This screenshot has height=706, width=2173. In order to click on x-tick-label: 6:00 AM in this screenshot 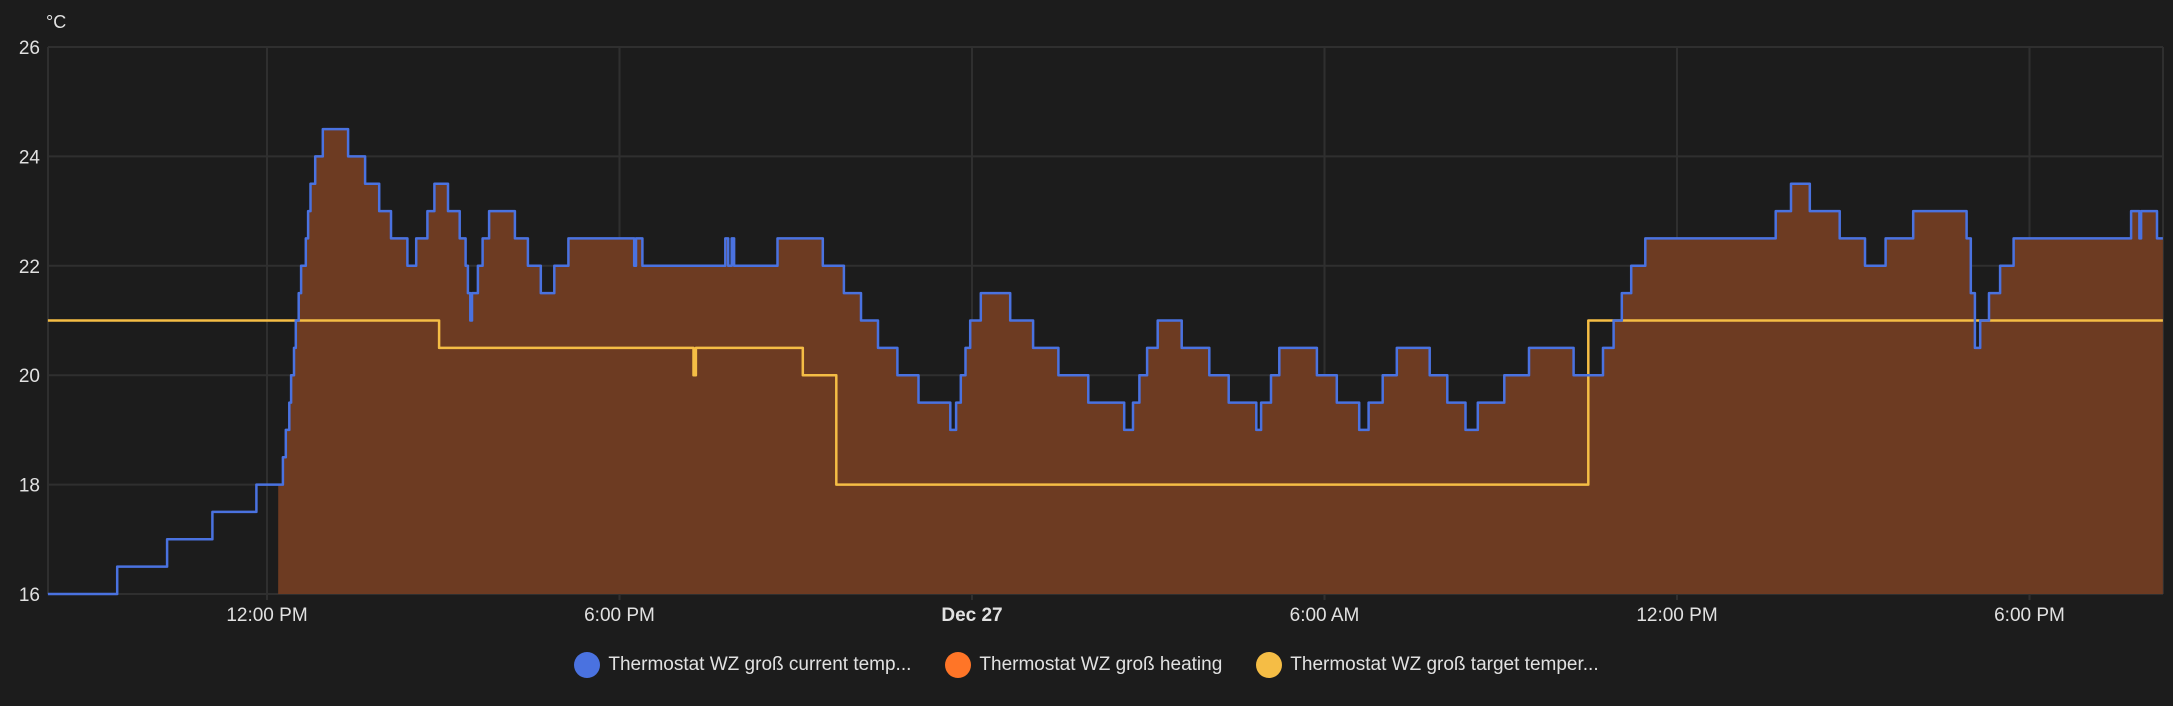, I will do `click(1325, 615)`.